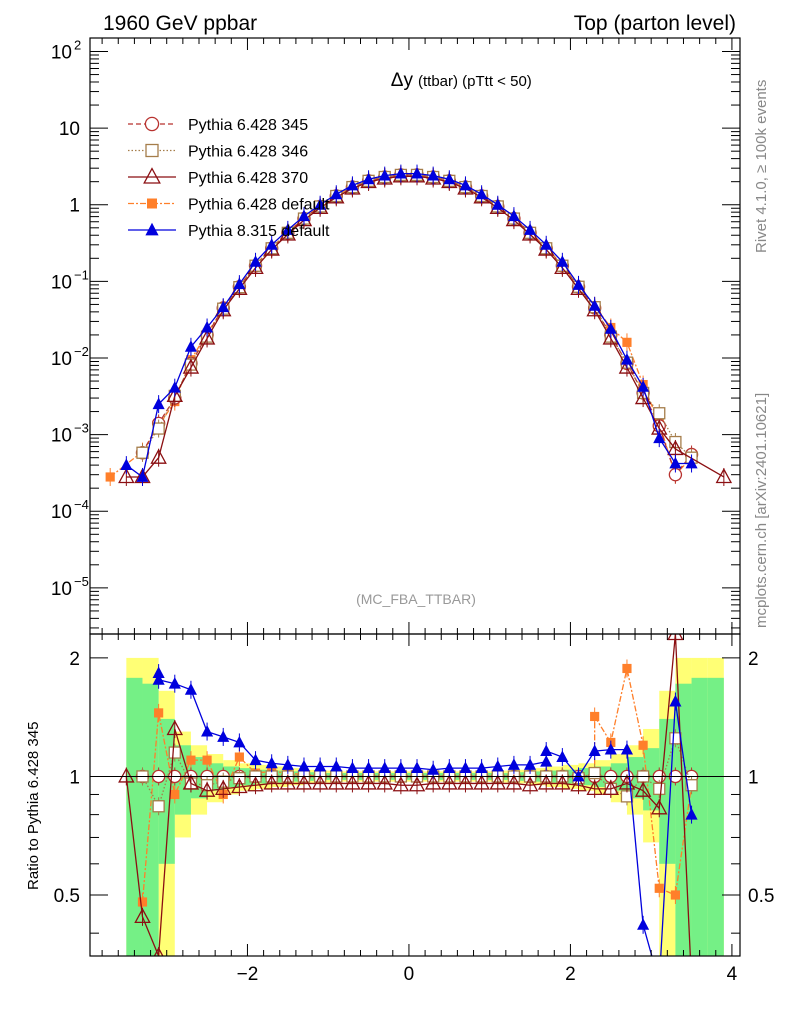  What do you see at coordinates (152, 229) in the screenshot?
I see `legend-marker-pythia-8-315-default` at bounding box center [152, 229].